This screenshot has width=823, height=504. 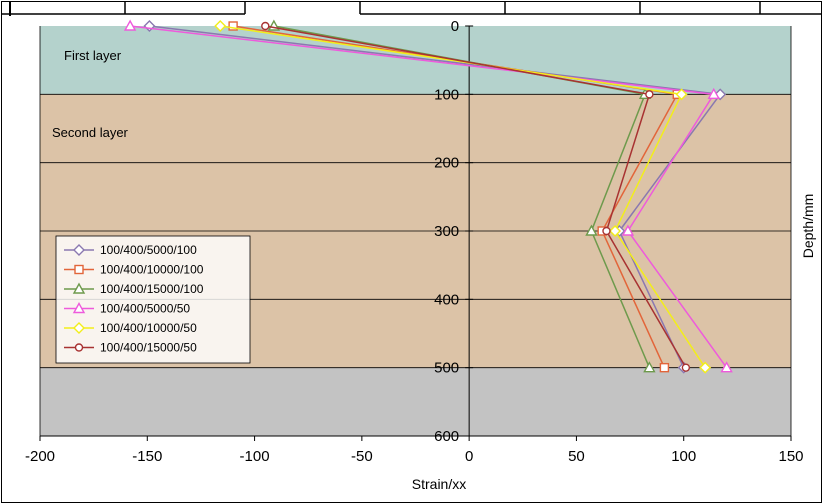 What do you see at coordinates (790, 456) in the screenshot?
I see `x-tick-label-7: 150` at bounding box center [790, 456].